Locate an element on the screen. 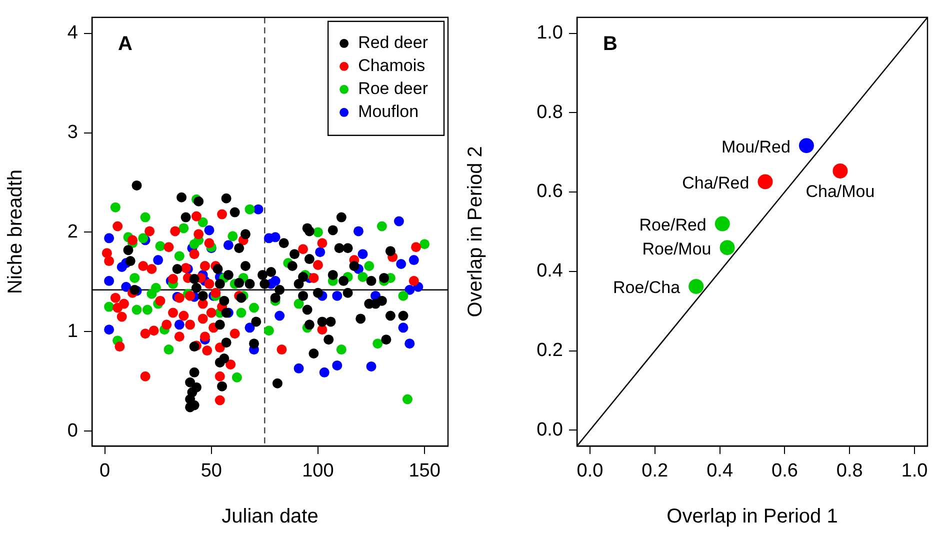  y-tick-label: 2 is located at coordinates (72, 231).